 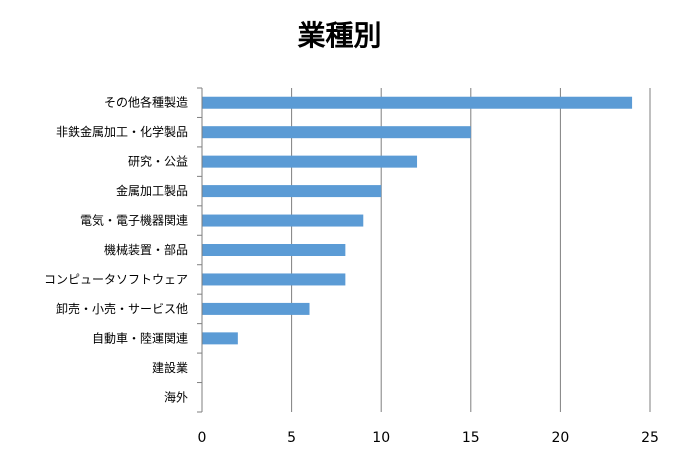 What do you see at coordinates (116, 279) in the screenshot?
I see `category-label: コンピュータソフトウェア` at bounding box center [116, 279].